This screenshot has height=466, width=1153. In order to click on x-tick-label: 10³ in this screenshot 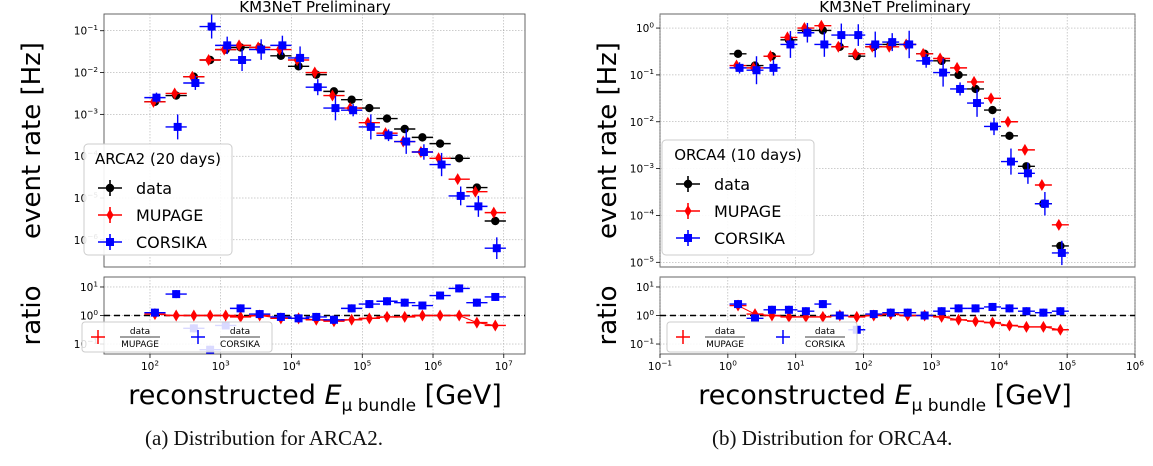, I will do `click(221, 365)`.